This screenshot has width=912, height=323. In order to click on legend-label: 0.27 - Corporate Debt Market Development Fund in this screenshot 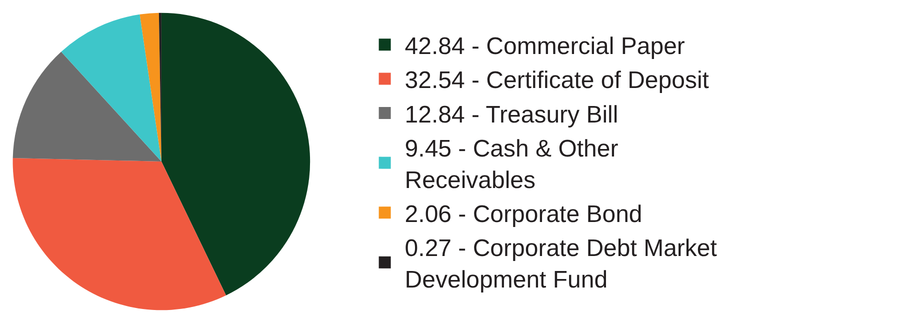, I will do `click(561, 264)`.